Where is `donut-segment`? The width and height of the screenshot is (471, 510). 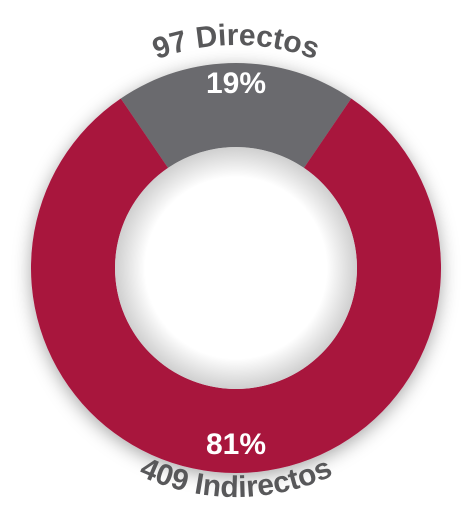
donut-segment is located at coordinates (236, 115).